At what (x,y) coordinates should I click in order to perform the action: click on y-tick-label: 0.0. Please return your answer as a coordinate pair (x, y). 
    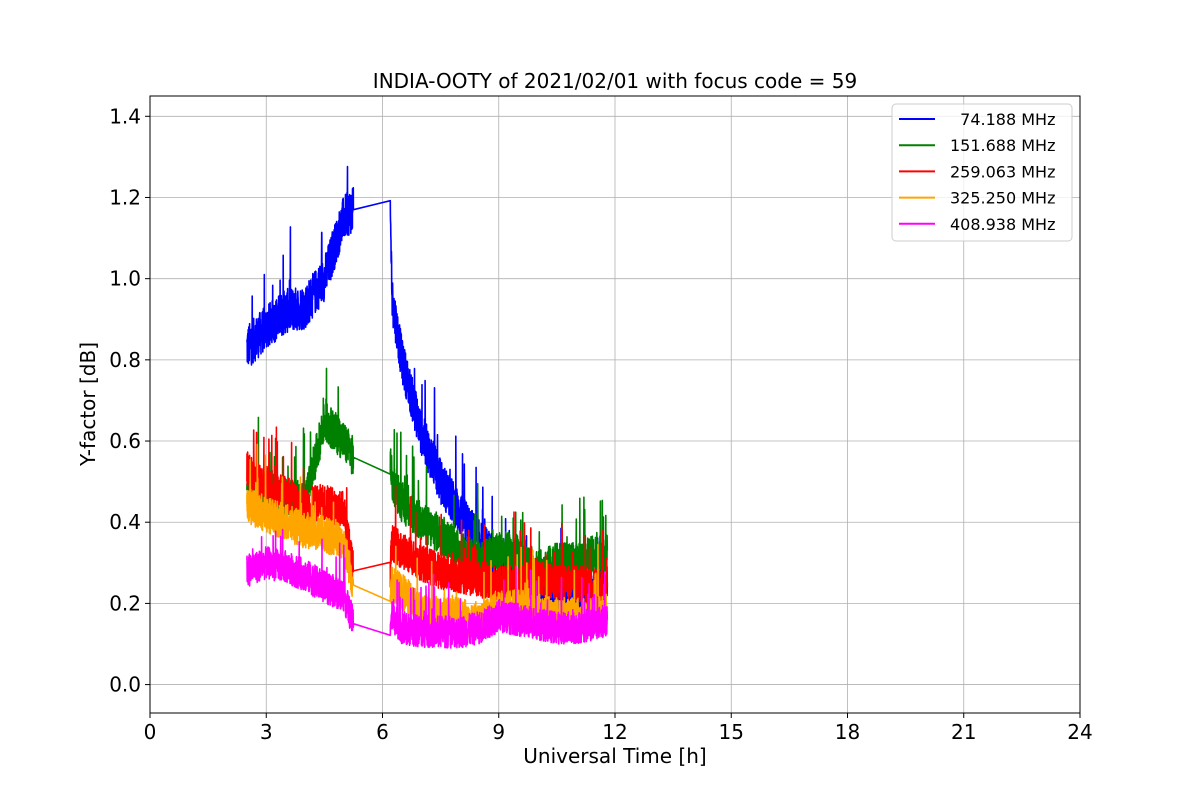
    Looking at the image, I should click on (125, 685).